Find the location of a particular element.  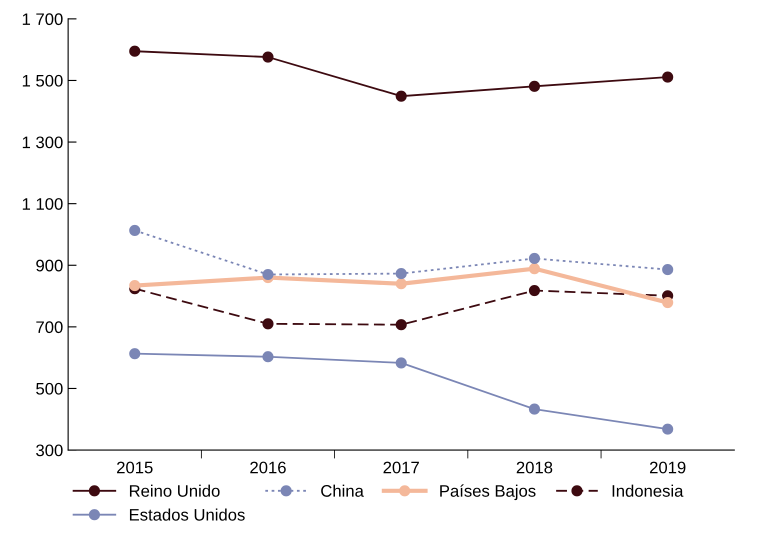

y-tick-label: 1 700 is located at coordinates (42, 19).